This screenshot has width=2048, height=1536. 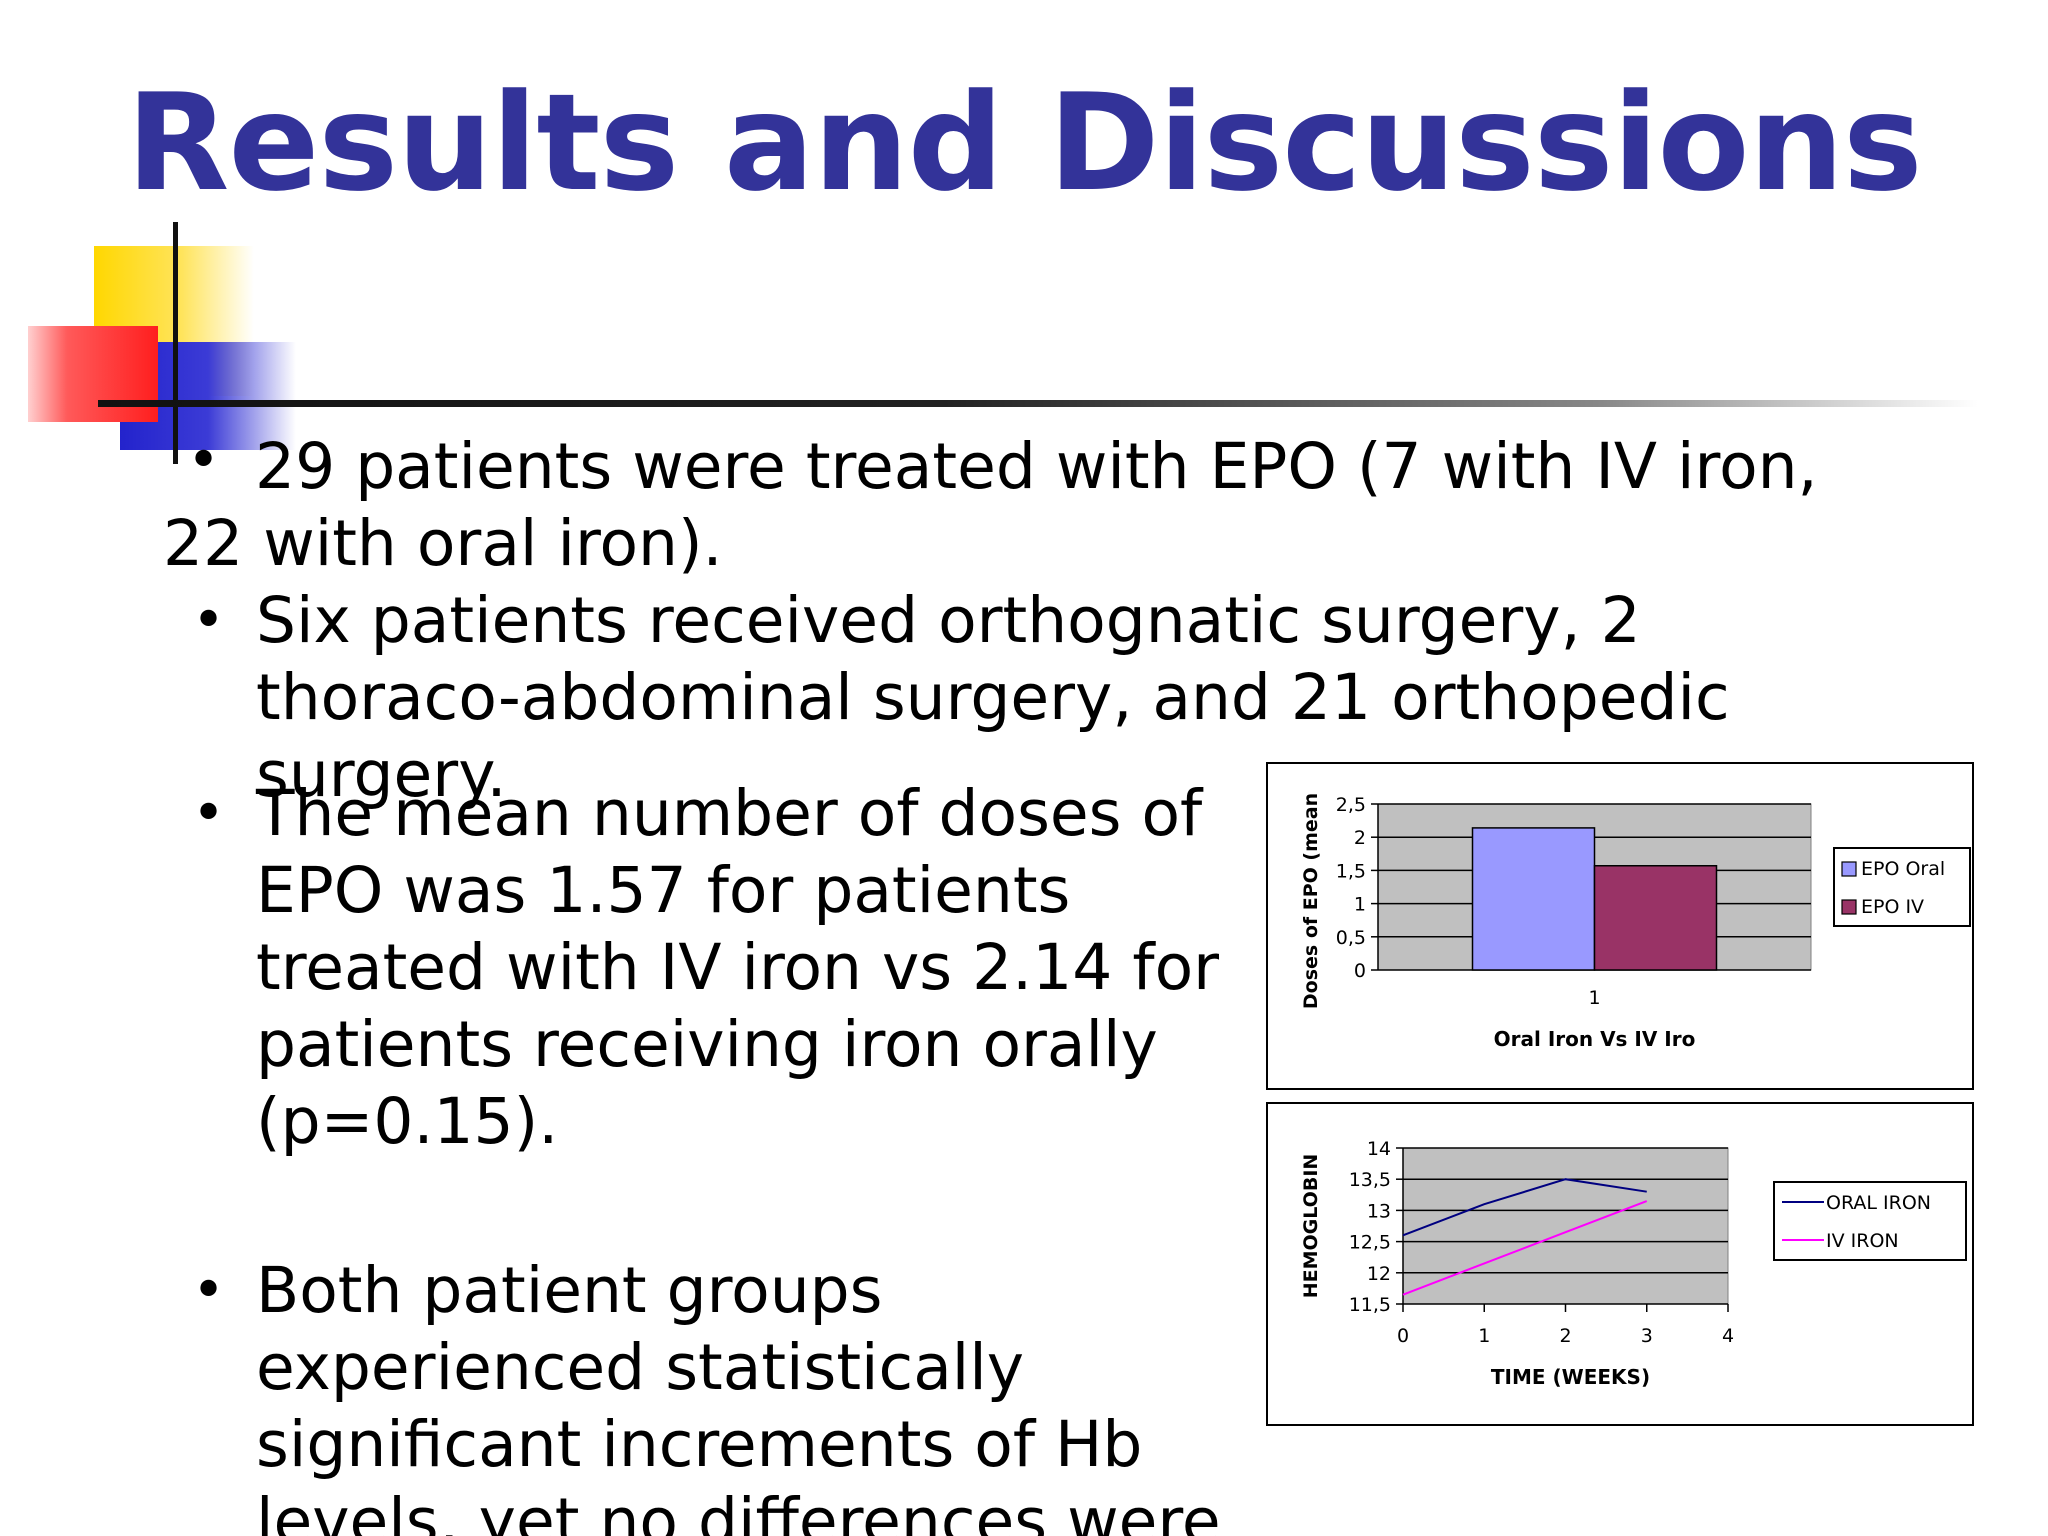 I want to click on x-tick-label: 4, so click(x=1728, y=1336).